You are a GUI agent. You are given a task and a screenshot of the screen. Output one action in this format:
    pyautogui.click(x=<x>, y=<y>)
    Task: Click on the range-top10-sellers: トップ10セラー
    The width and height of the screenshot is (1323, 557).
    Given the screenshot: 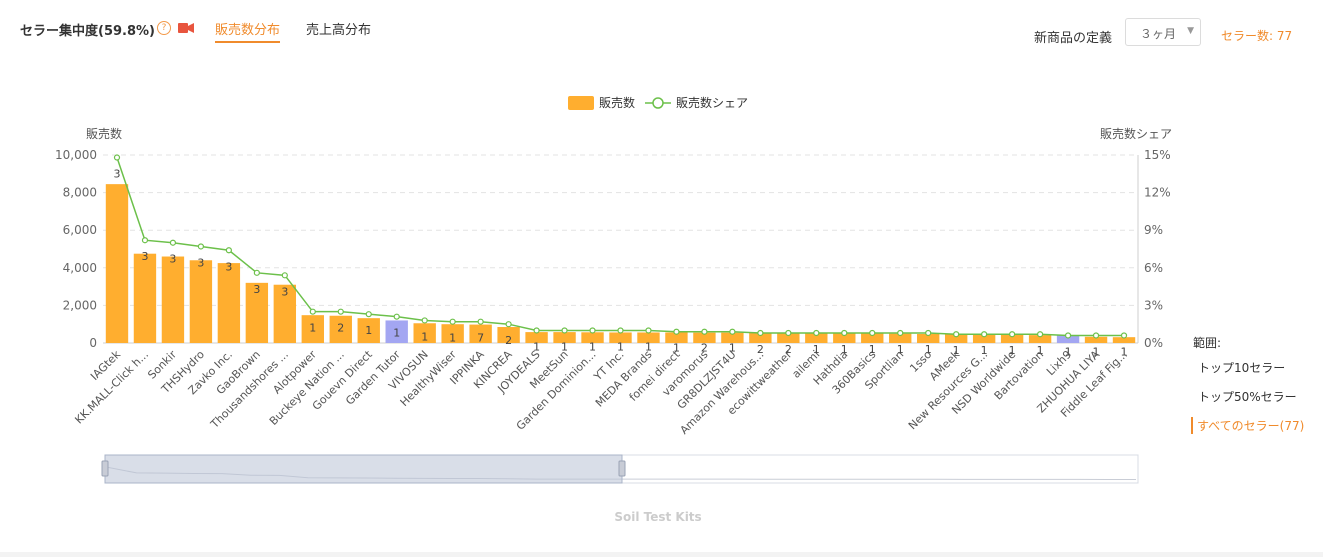 What is the action you would take?
    pyautogui.click(x=1242, y=368)
    